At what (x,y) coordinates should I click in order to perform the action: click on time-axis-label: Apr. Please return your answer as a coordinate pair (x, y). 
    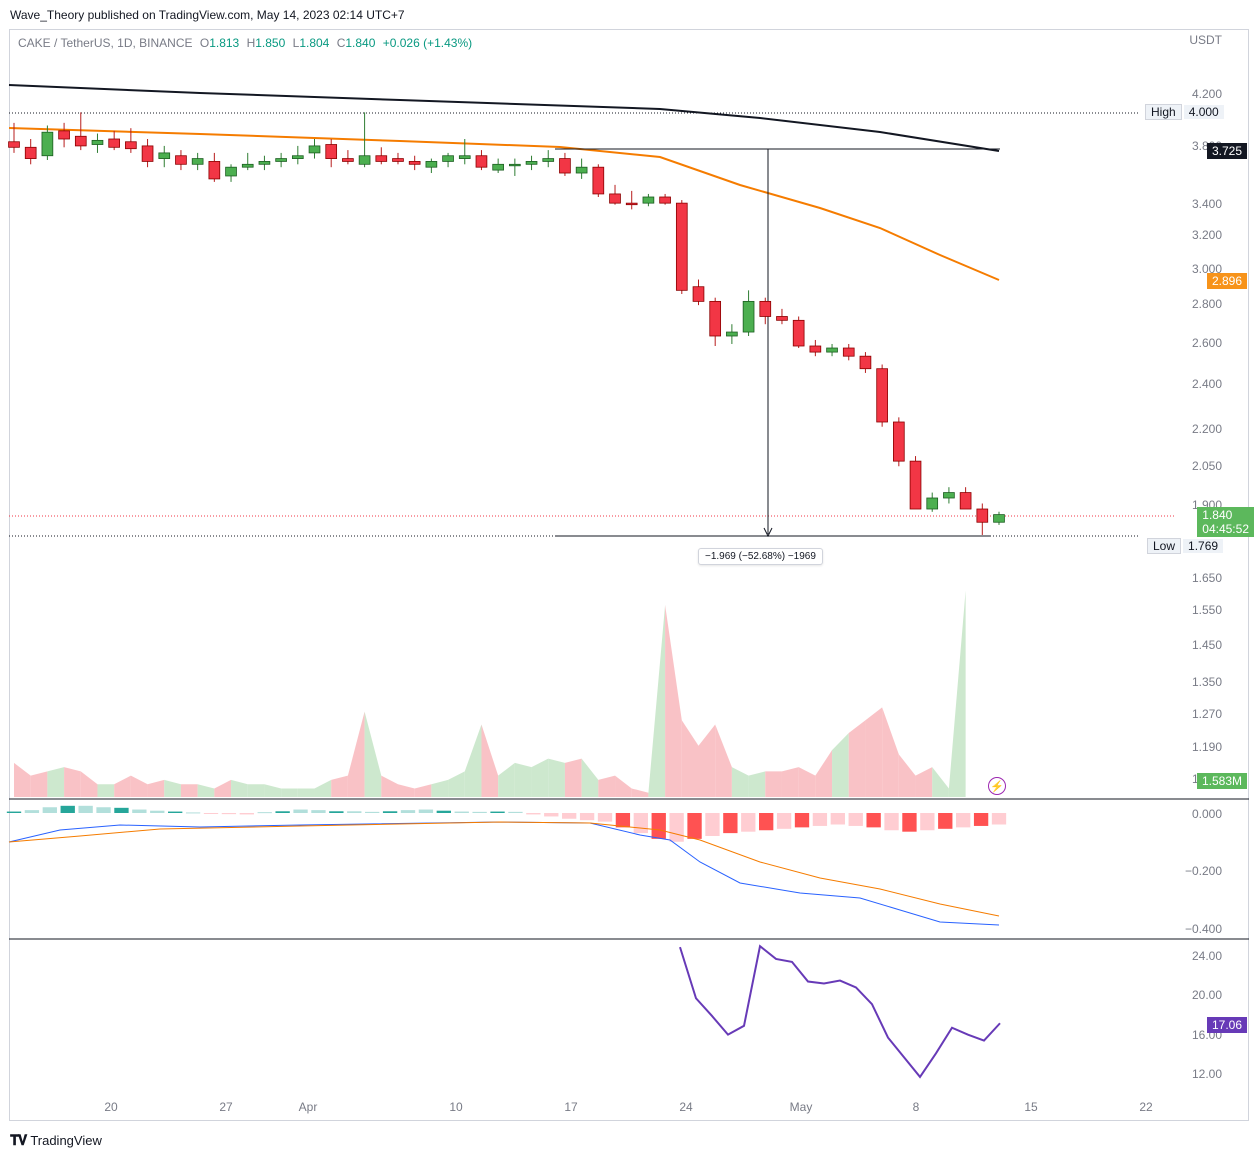
    Looking at the image, I should click on (308, 1107).